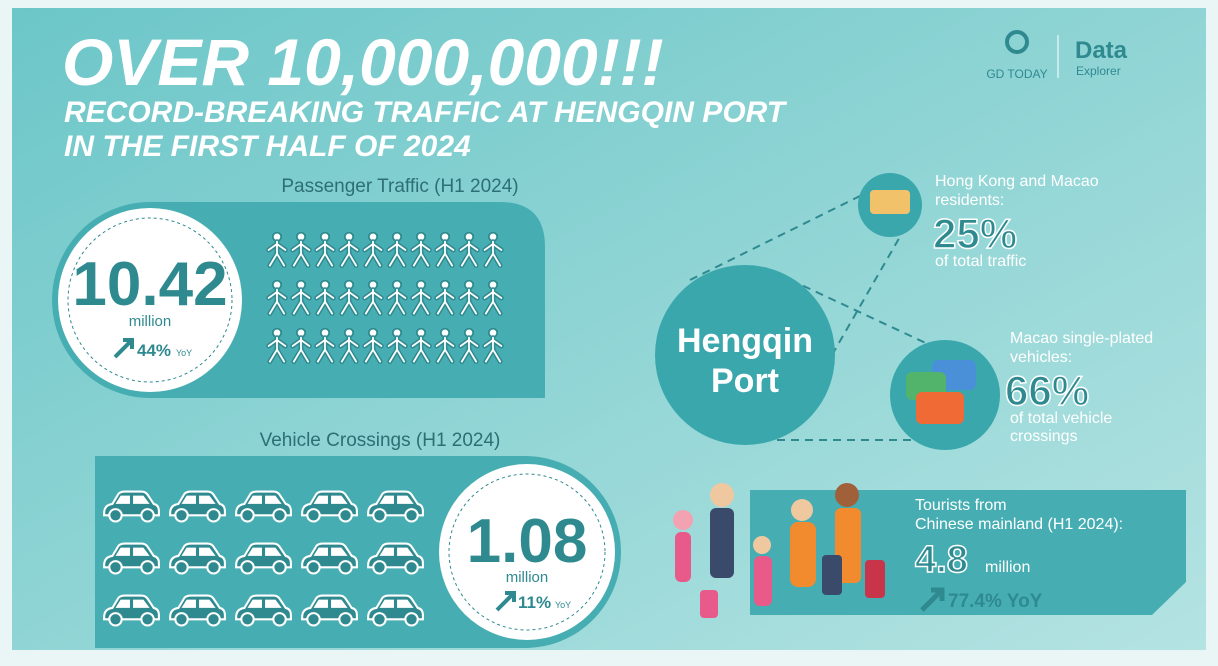  What do you see at coordinates (745, 381) in the screenshot?
I see `hub-label: Port` at bounding box center [745, 381].